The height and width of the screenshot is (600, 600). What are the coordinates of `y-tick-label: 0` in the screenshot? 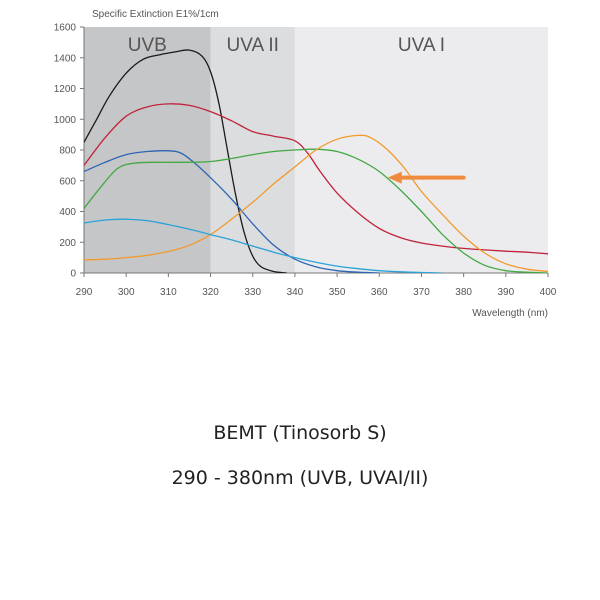 It's located at (73, 274).